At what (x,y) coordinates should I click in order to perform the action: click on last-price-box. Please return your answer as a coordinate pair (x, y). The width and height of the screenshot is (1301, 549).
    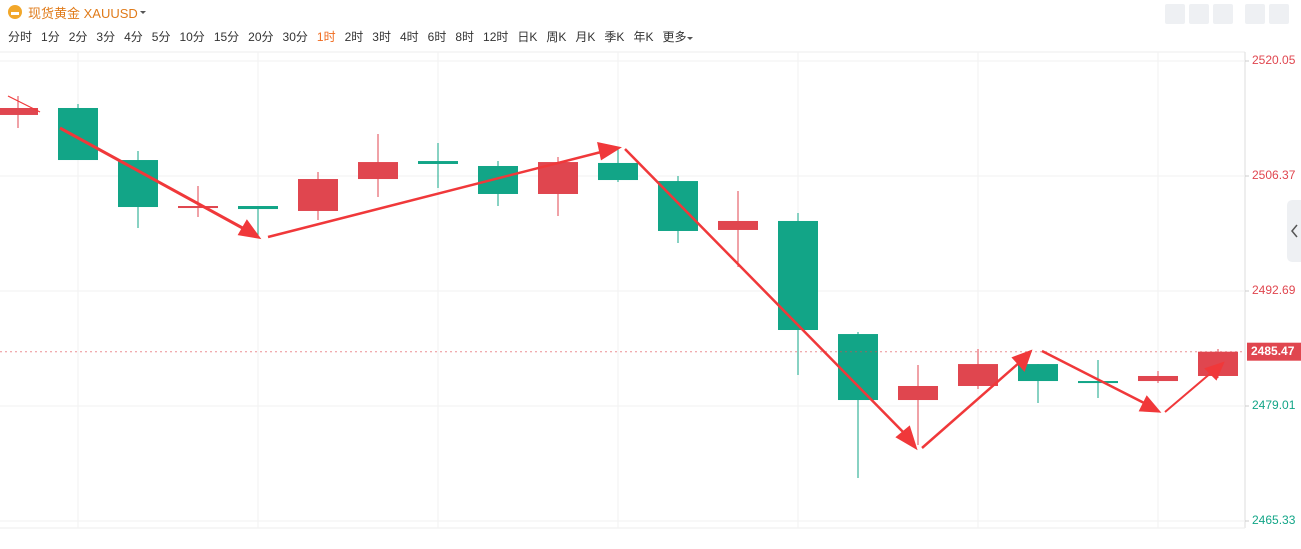
    Looking at the image, I should click on (1274, 351).